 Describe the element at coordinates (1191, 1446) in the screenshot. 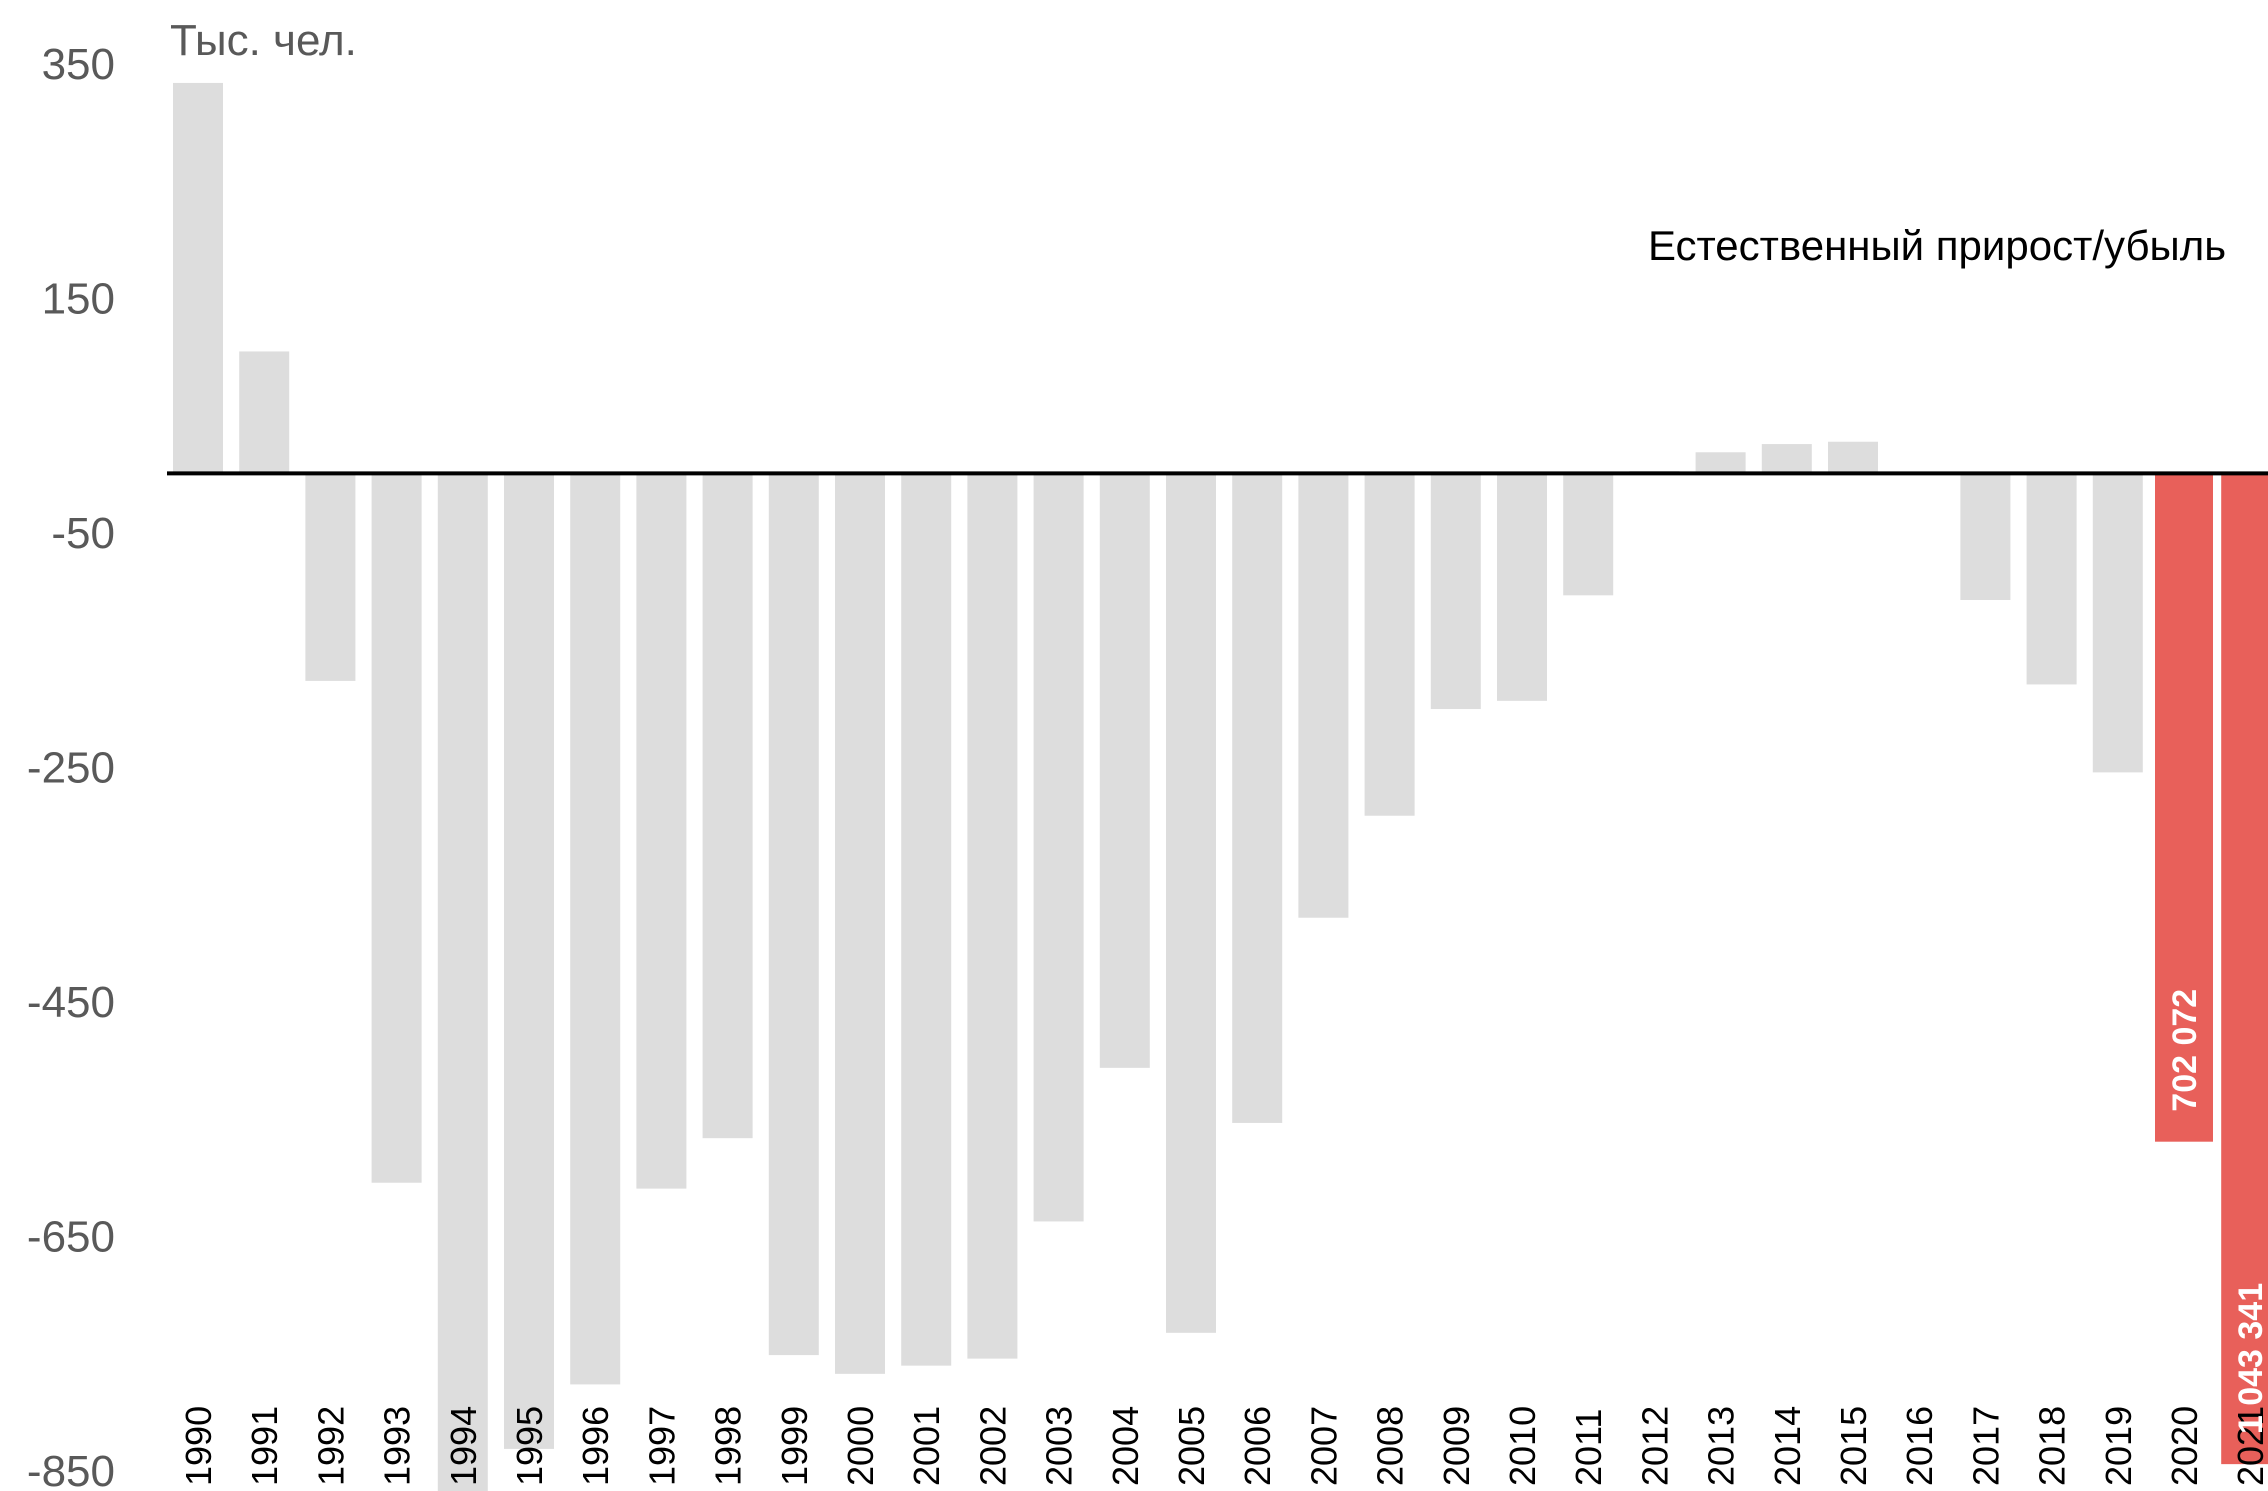

I see `x-tick-label: 2005` at that location.